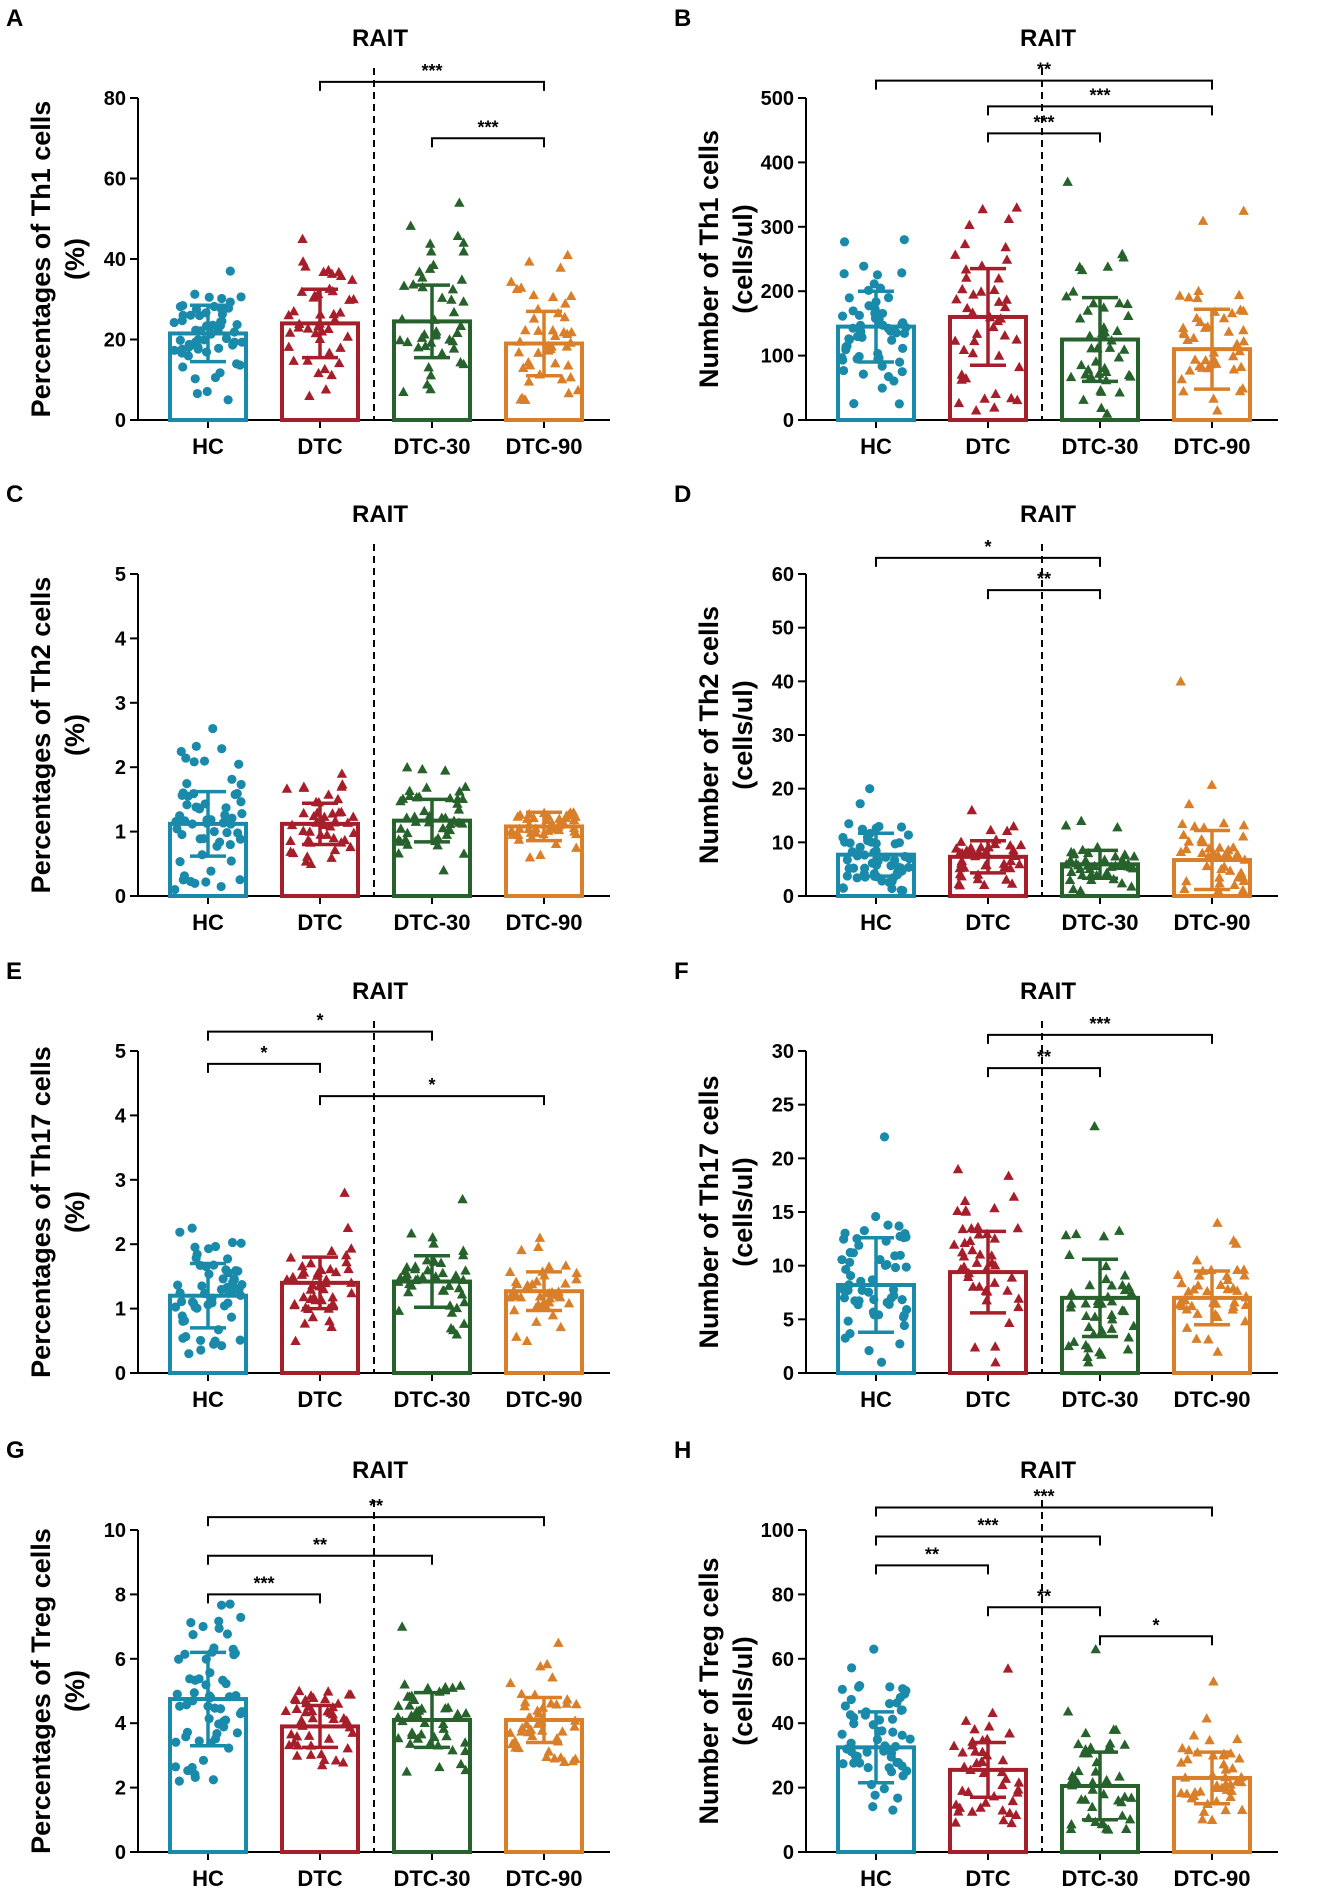 This screenshot has width=1335, height=1902. What do you see at coordinates (783, 736) in the screenshot?
I see `y-tick-label: 30` at bounding box center [783, 736].